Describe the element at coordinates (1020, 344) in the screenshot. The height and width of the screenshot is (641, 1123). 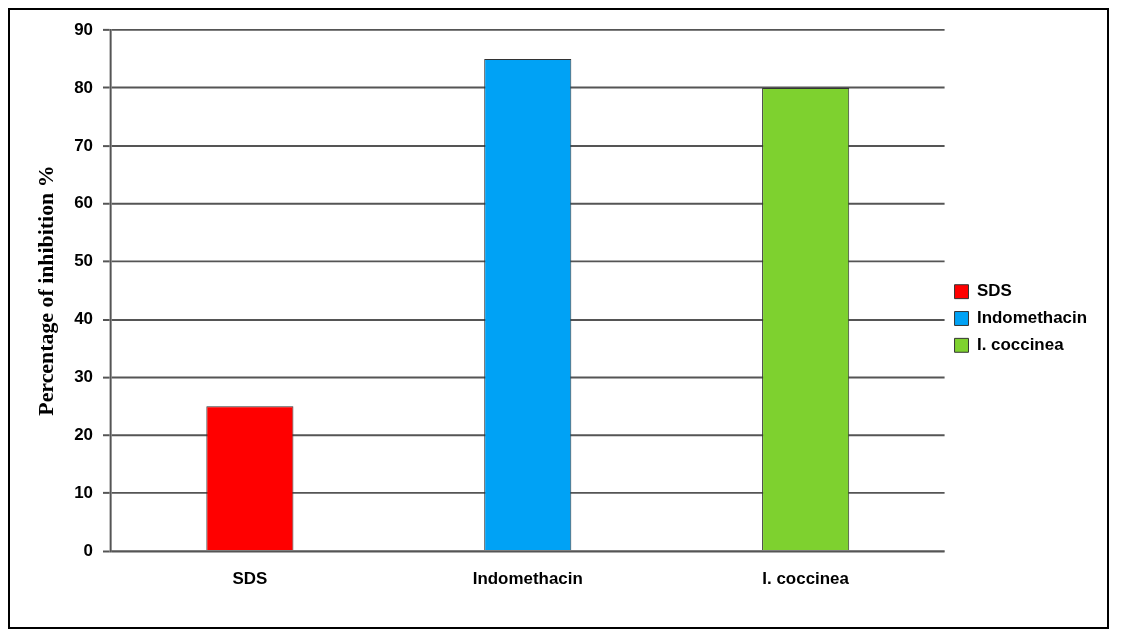
I see `legend-label: I. coccinea` at that location.